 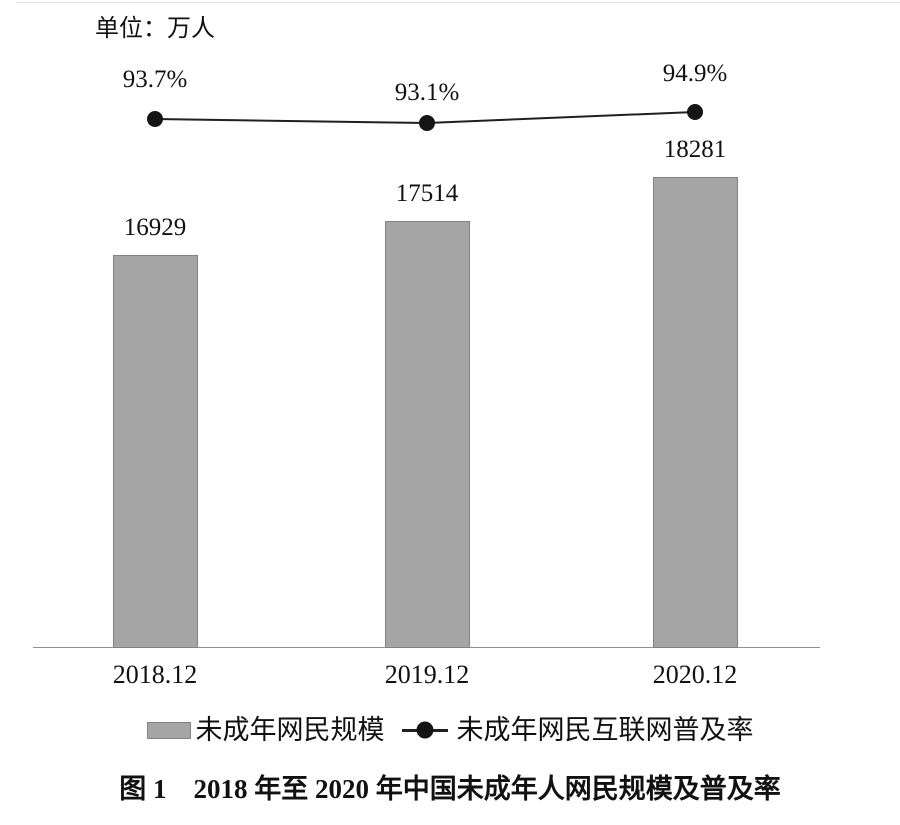 What do you see at coordinates (695, 73) in the screenshot?
I see `line-value-label: 94.9%` at bounding box center [695, 73].